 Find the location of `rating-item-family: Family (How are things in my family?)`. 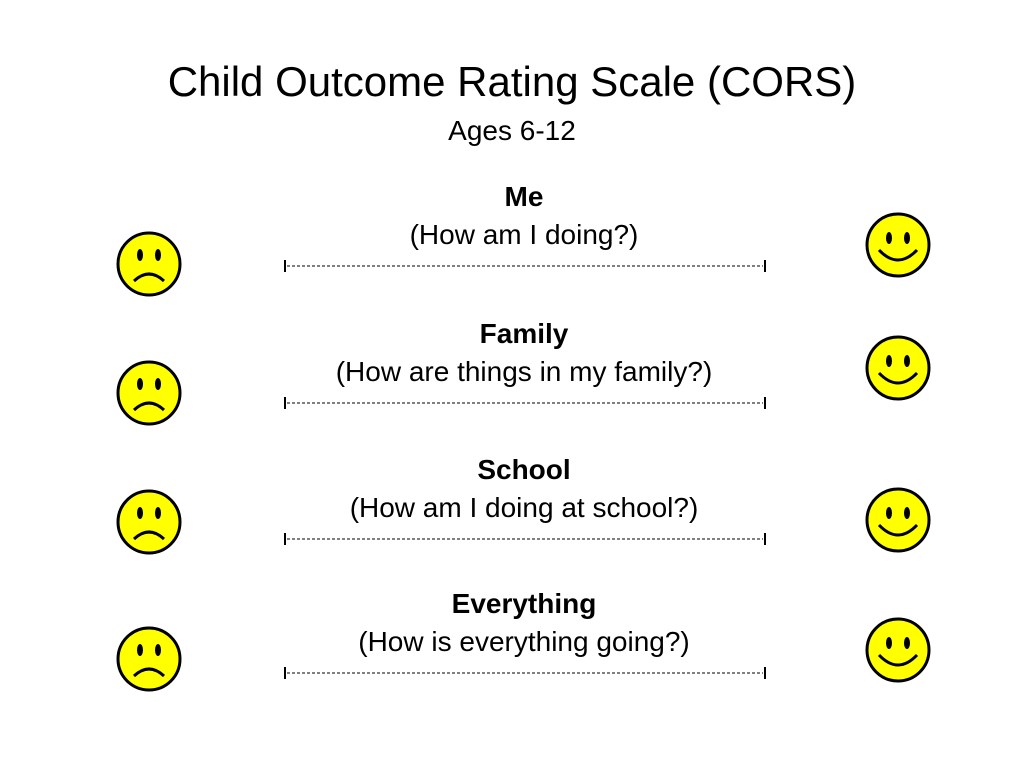

rating-item-family: Family (How are things in my family?) is located at coordinates (512, 372).